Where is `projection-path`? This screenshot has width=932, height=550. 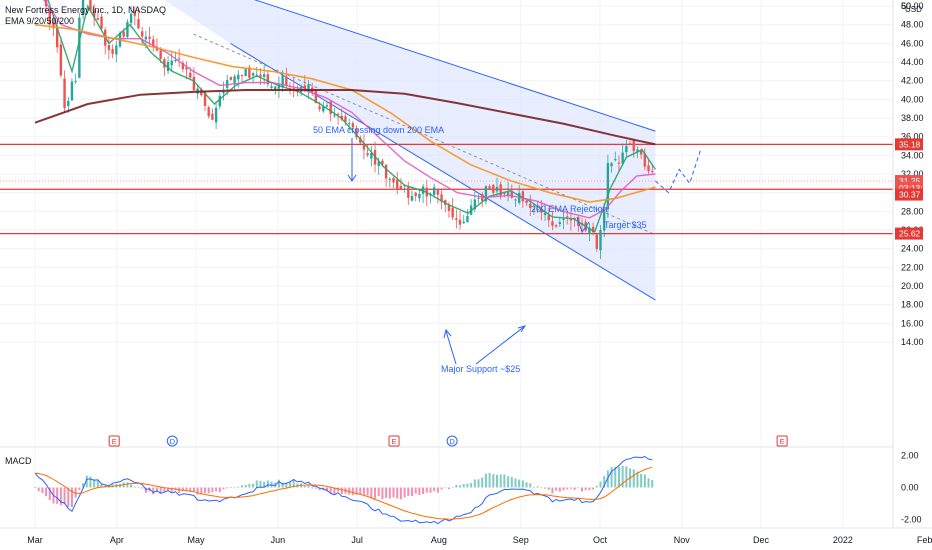 projection-path is located at coordinates (678, 172).